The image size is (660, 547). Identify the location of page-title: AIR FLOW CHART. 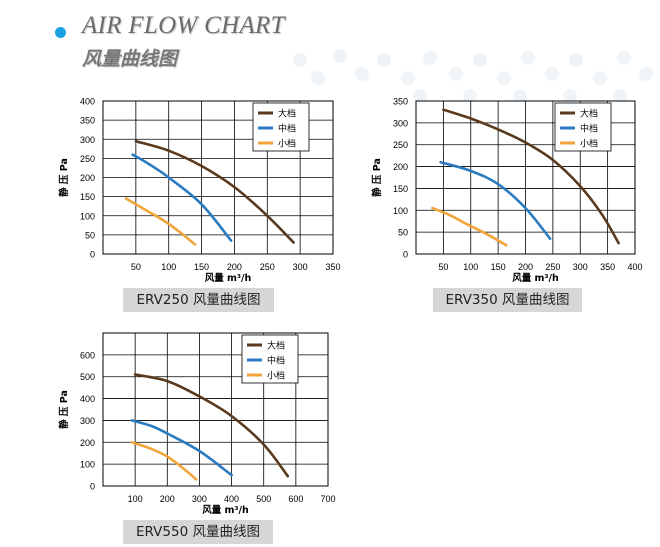
(183, 25).